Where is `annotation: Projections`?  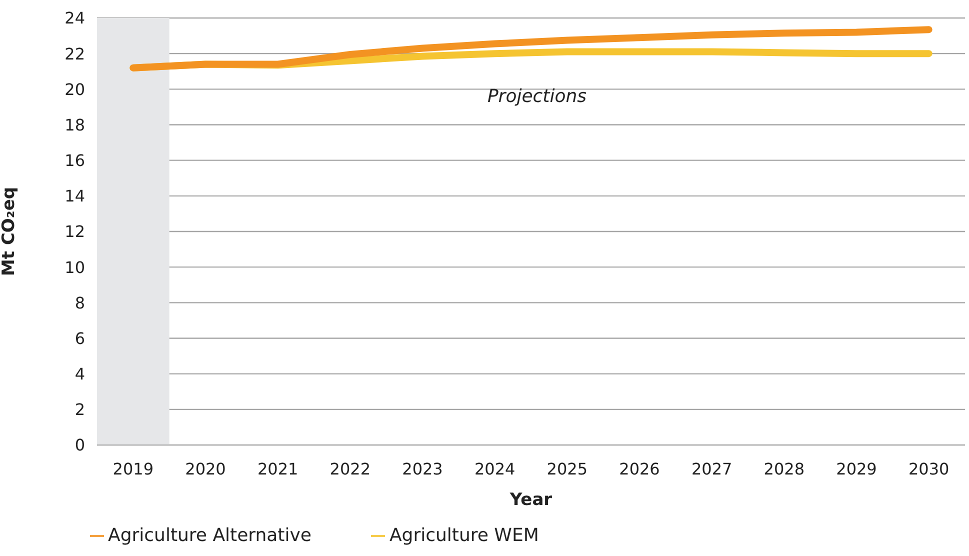
annotation: Projections is located at coordinates (537, 96).